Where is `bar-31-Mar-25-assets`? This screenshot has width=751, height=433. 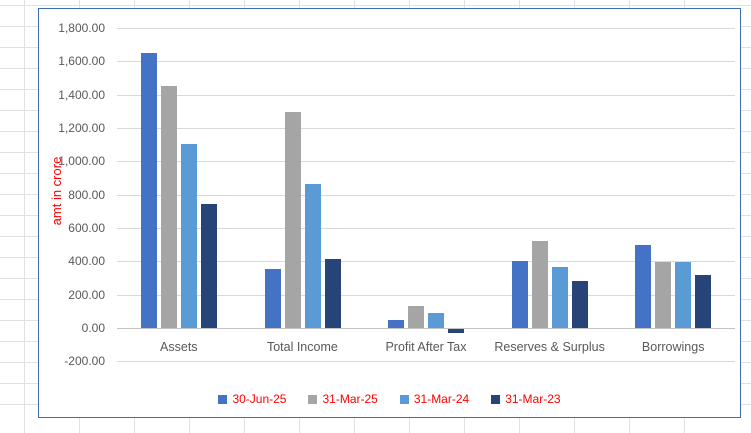
bar-31-Mar-25-assets is located at coordinates (169, 207).